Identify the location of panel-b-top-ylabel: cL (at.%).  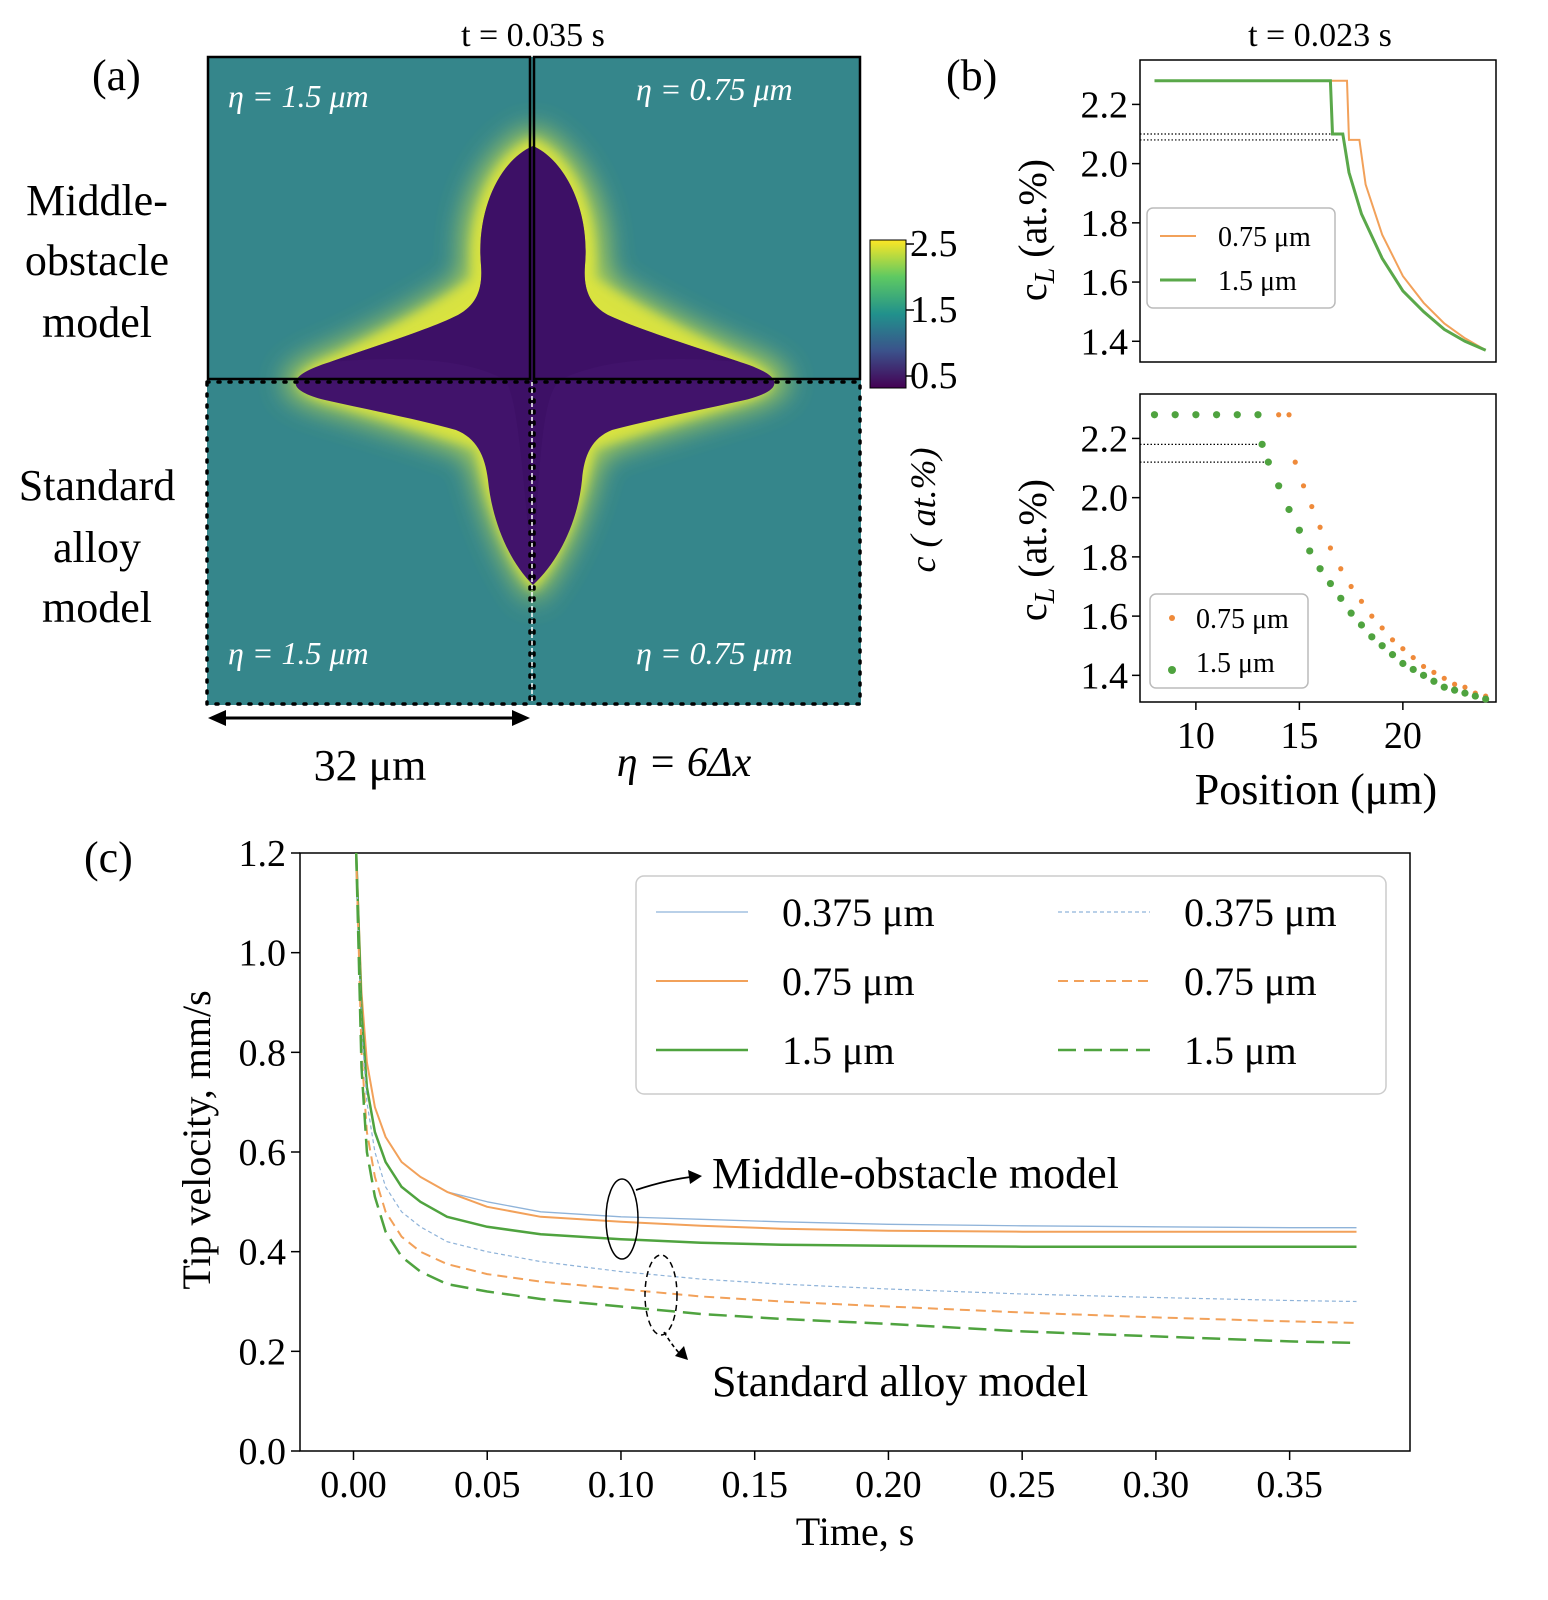
(1035, 230).